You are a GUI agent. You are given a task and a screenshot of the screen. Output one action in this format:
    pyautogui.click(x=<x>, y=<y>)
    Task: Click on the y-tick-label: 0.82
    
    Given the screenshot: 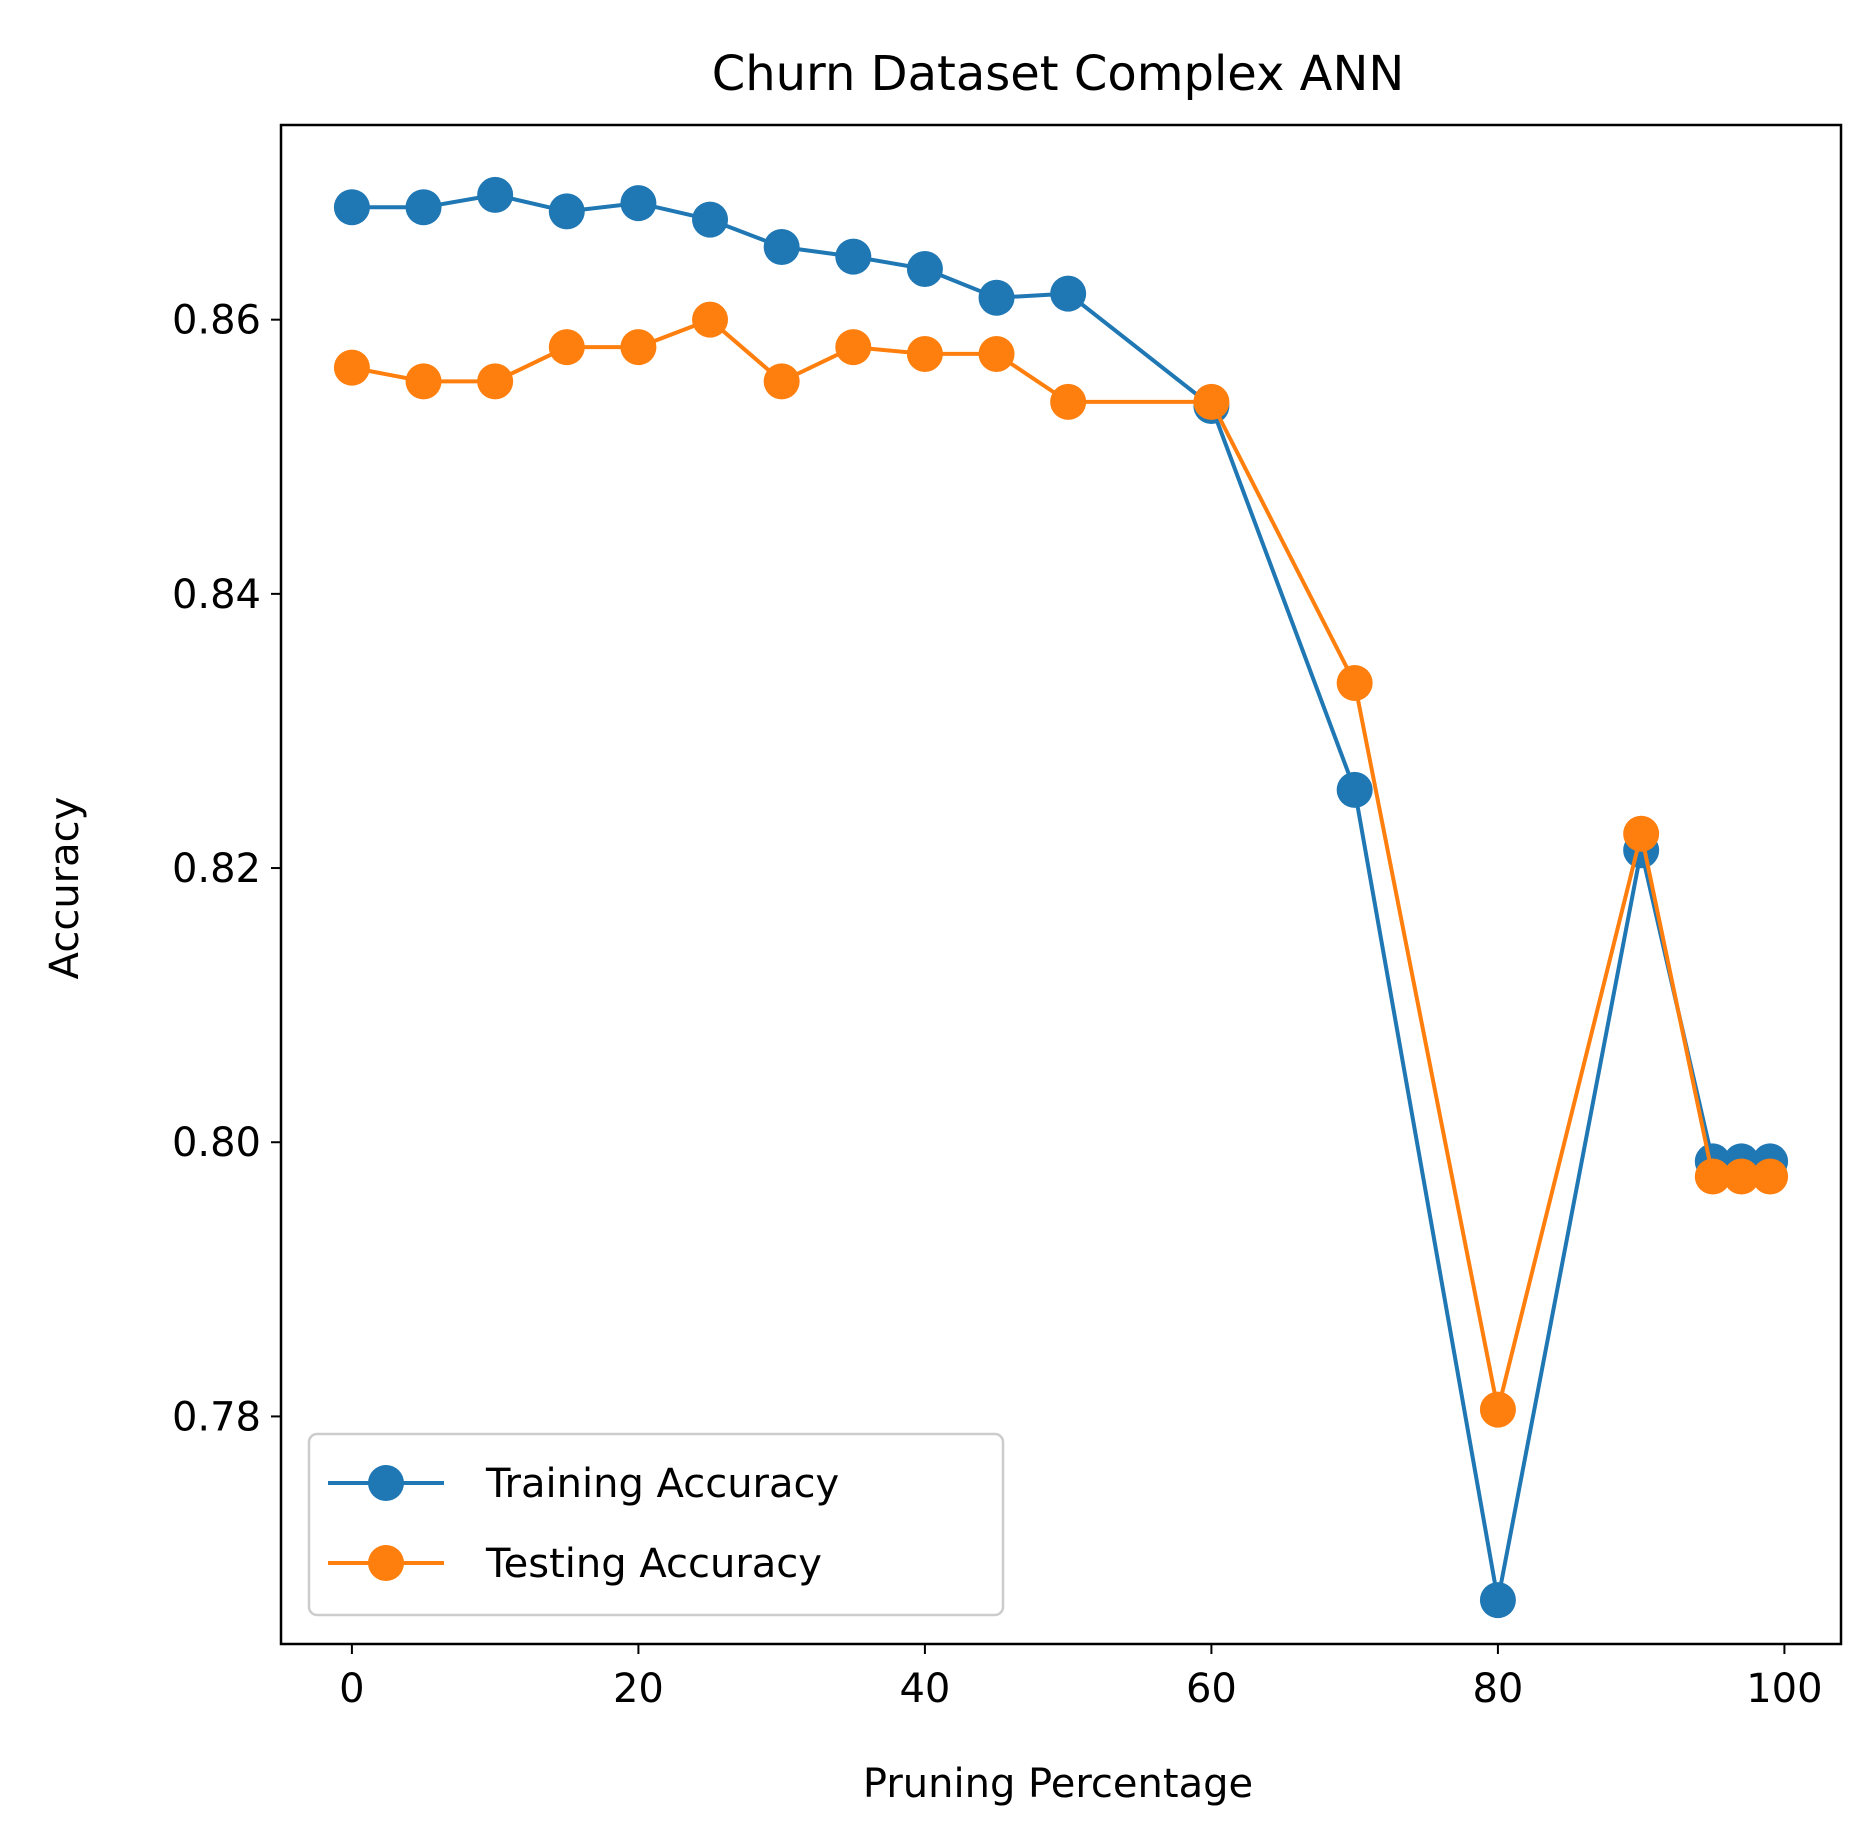 What is the action you would take?
    pyautogui.click(x=216, y=869)
    